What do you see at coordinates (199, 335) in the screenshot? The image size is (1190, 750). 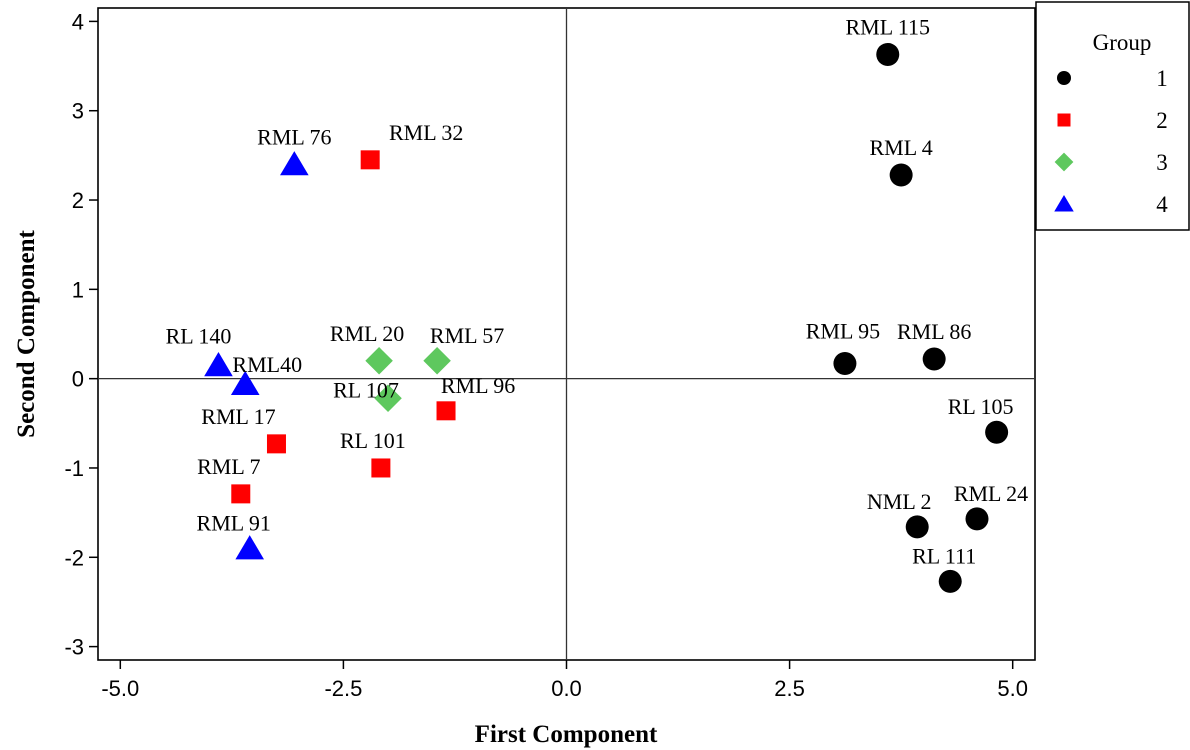 I see `point-label: RL 140` at bounding box center [199, 335].